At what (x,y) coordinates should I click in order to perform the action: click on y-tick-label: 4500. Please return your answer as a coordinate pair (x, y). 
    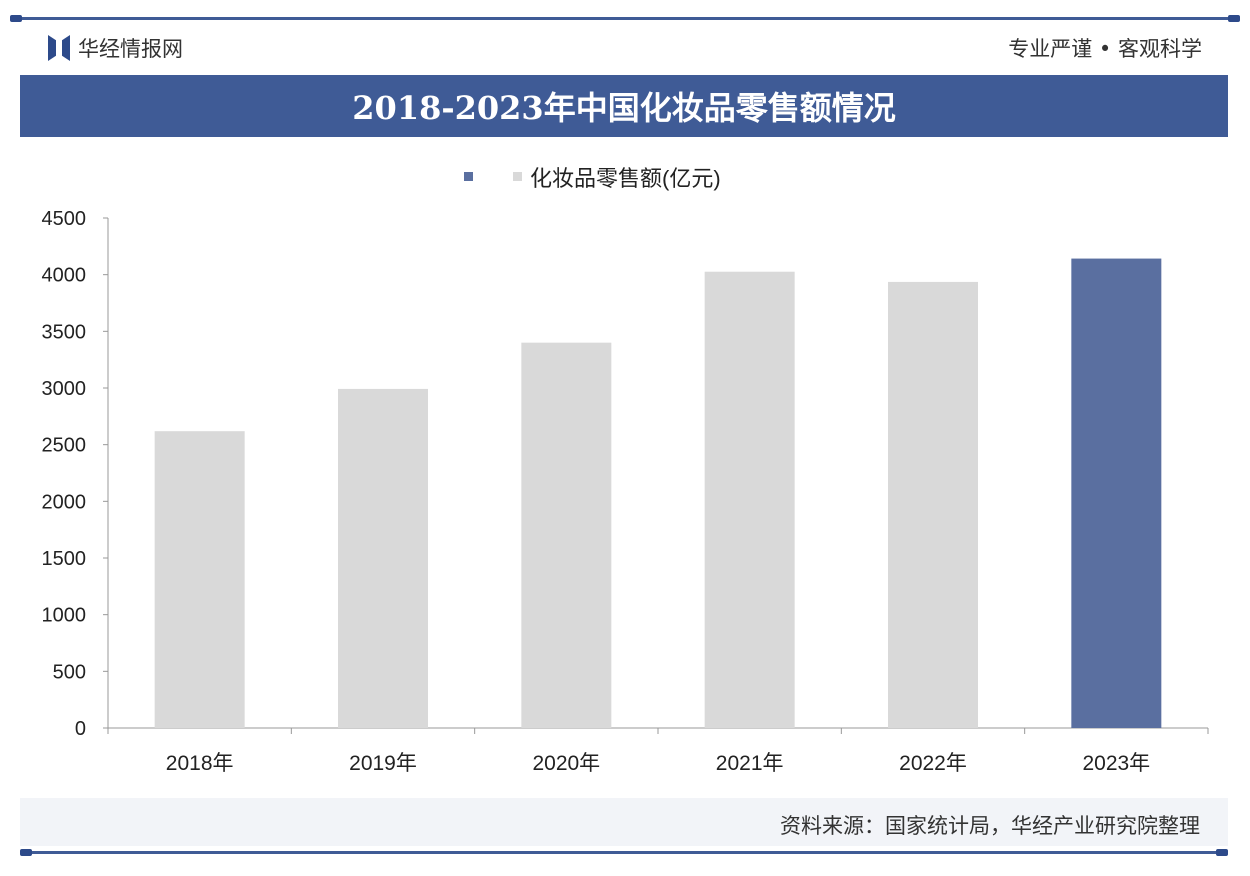
    Looking at the image, I should click on (64, 219).